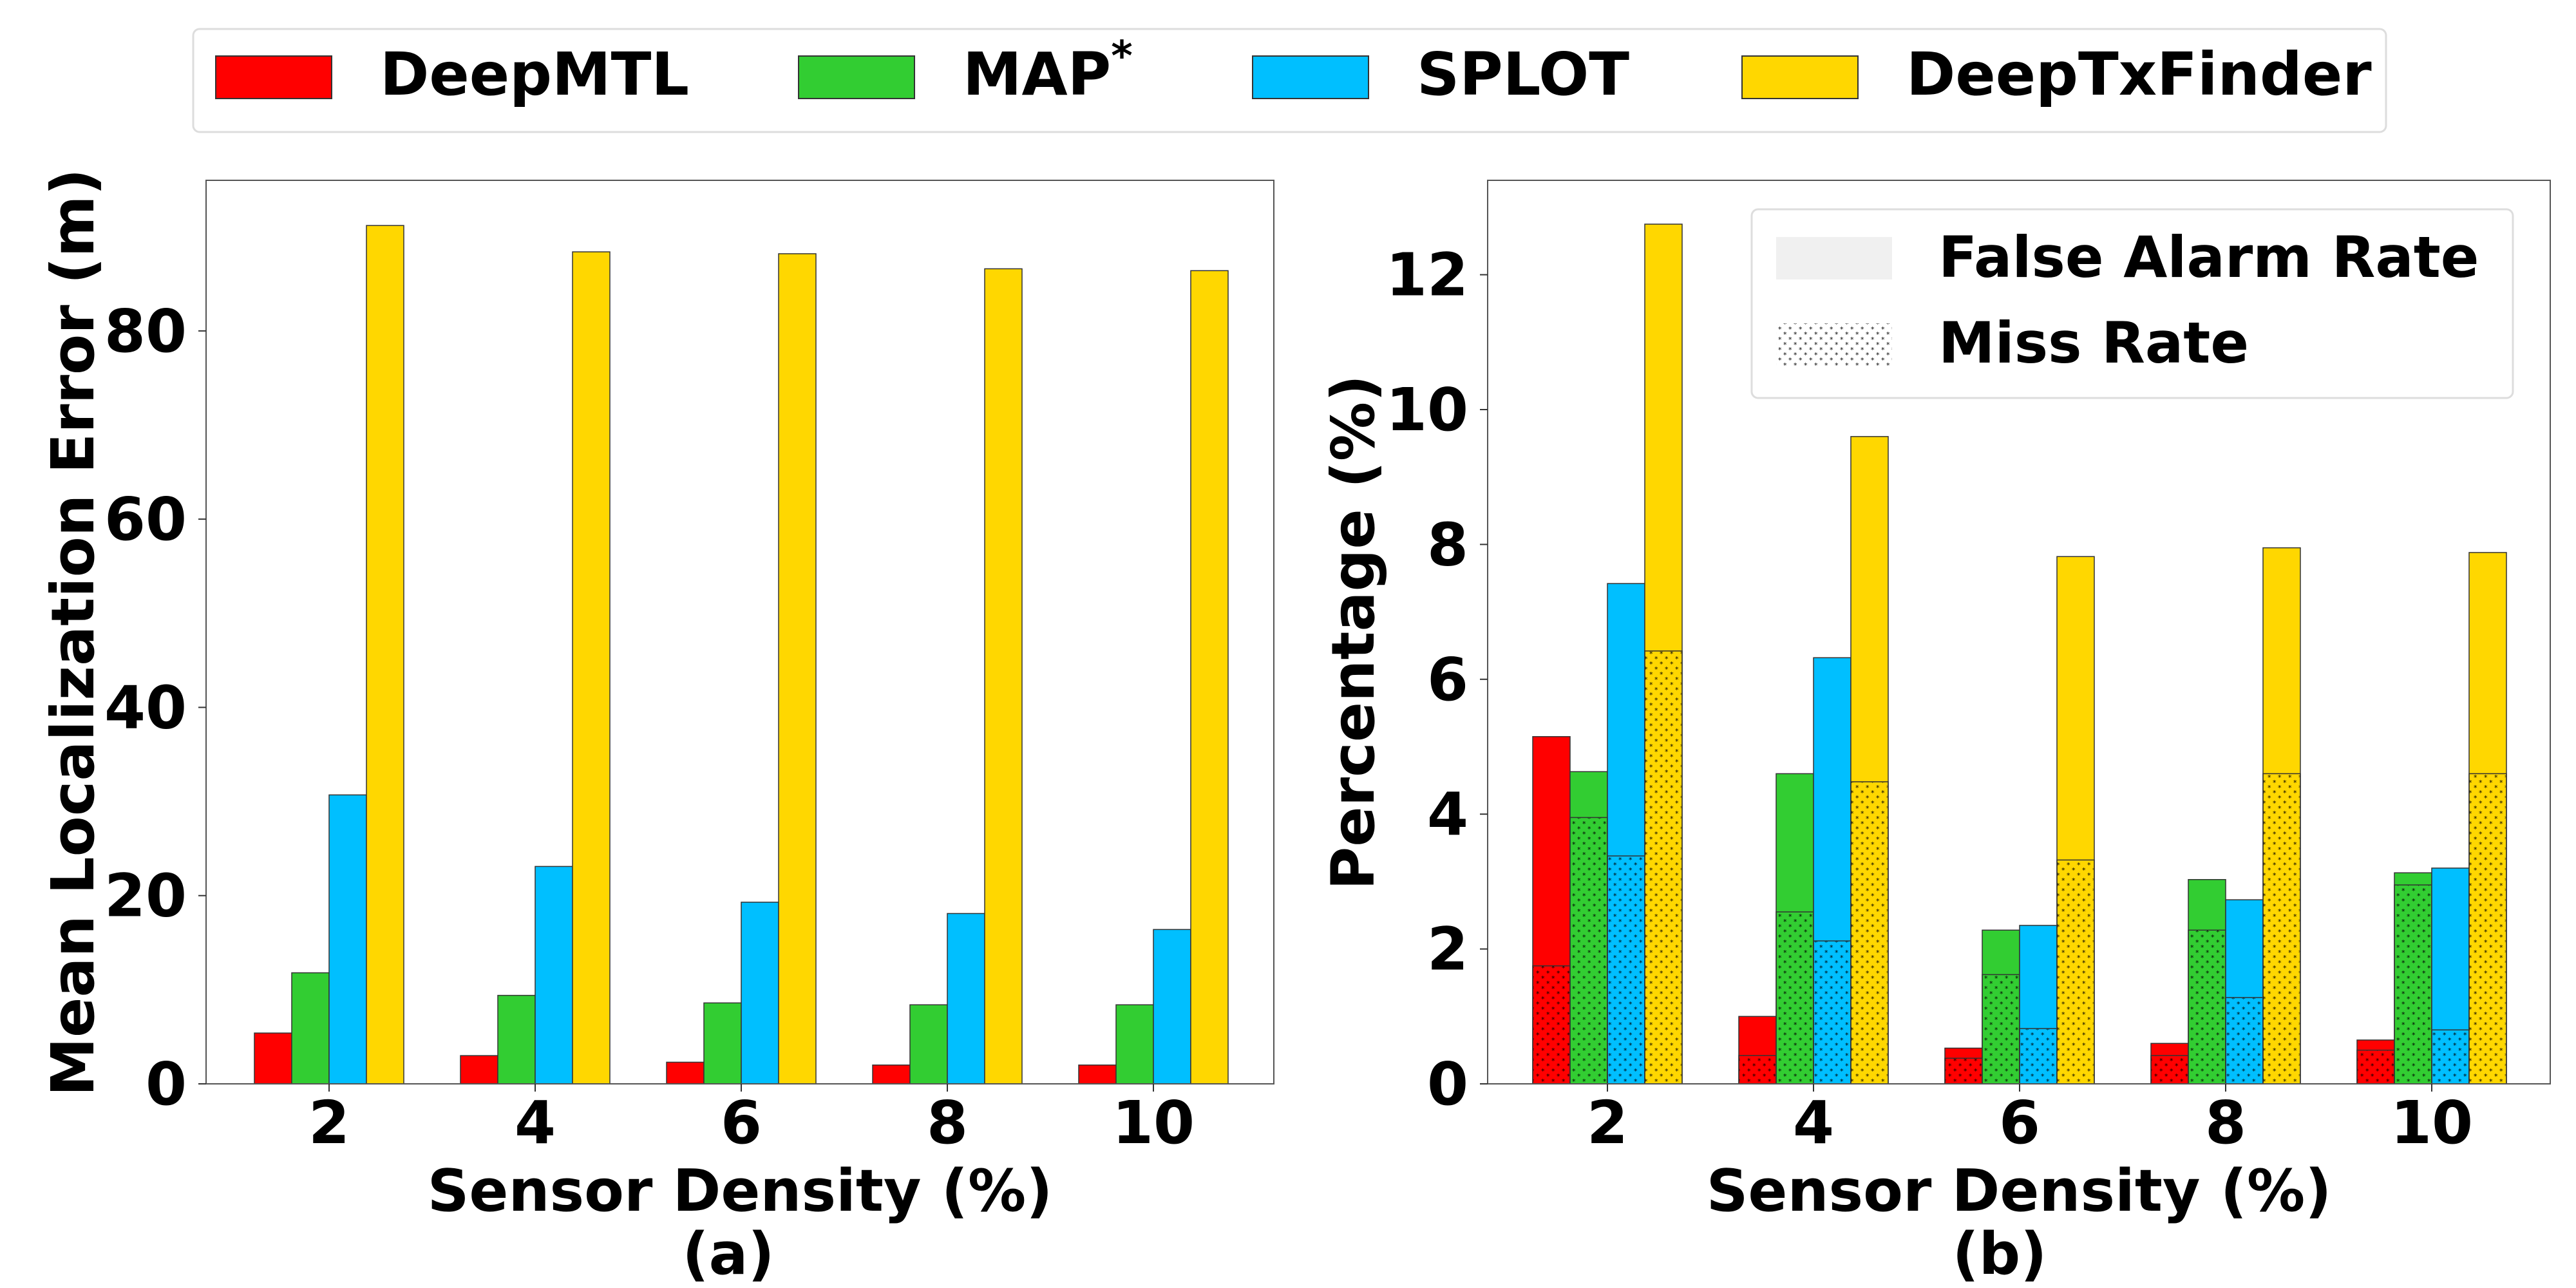 The height and width of the screenshot is (1288, 2576). Describe the element at coordinates (2225, 1123) in the screenshot. I see `x-tick-label-b-8: 8` at that location.